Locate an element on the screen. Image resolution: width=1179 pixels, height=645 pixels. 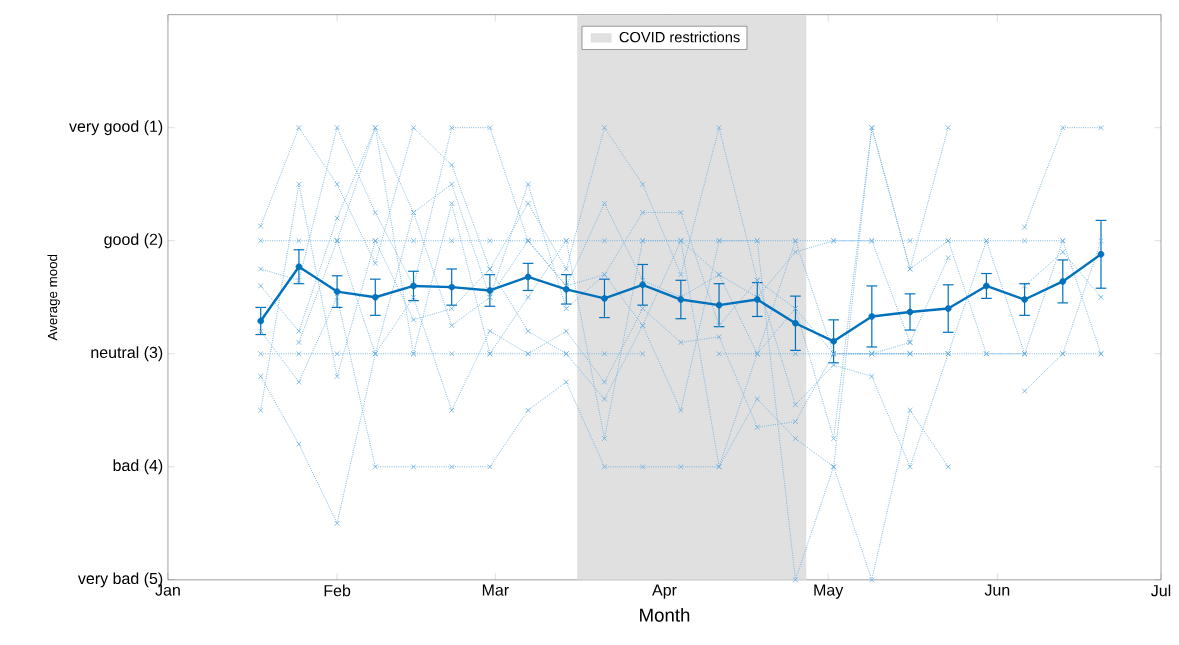
x-tick-label: Jul is located at coordinates (1161, 590).